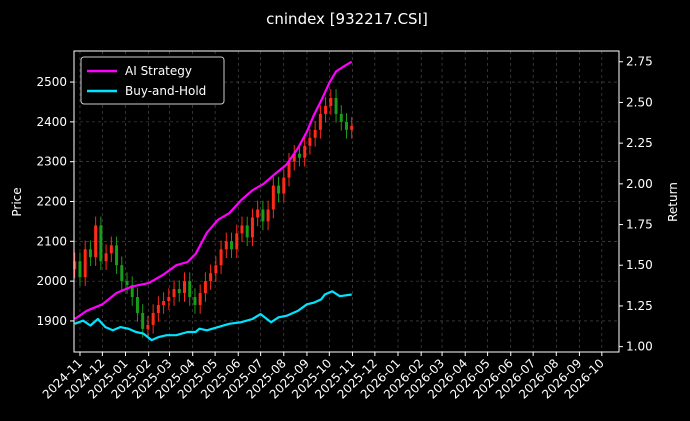 The width and height of the screenshot is (690, 421). I want to click on y-left-tick-label: 2300, so click(51, 162).